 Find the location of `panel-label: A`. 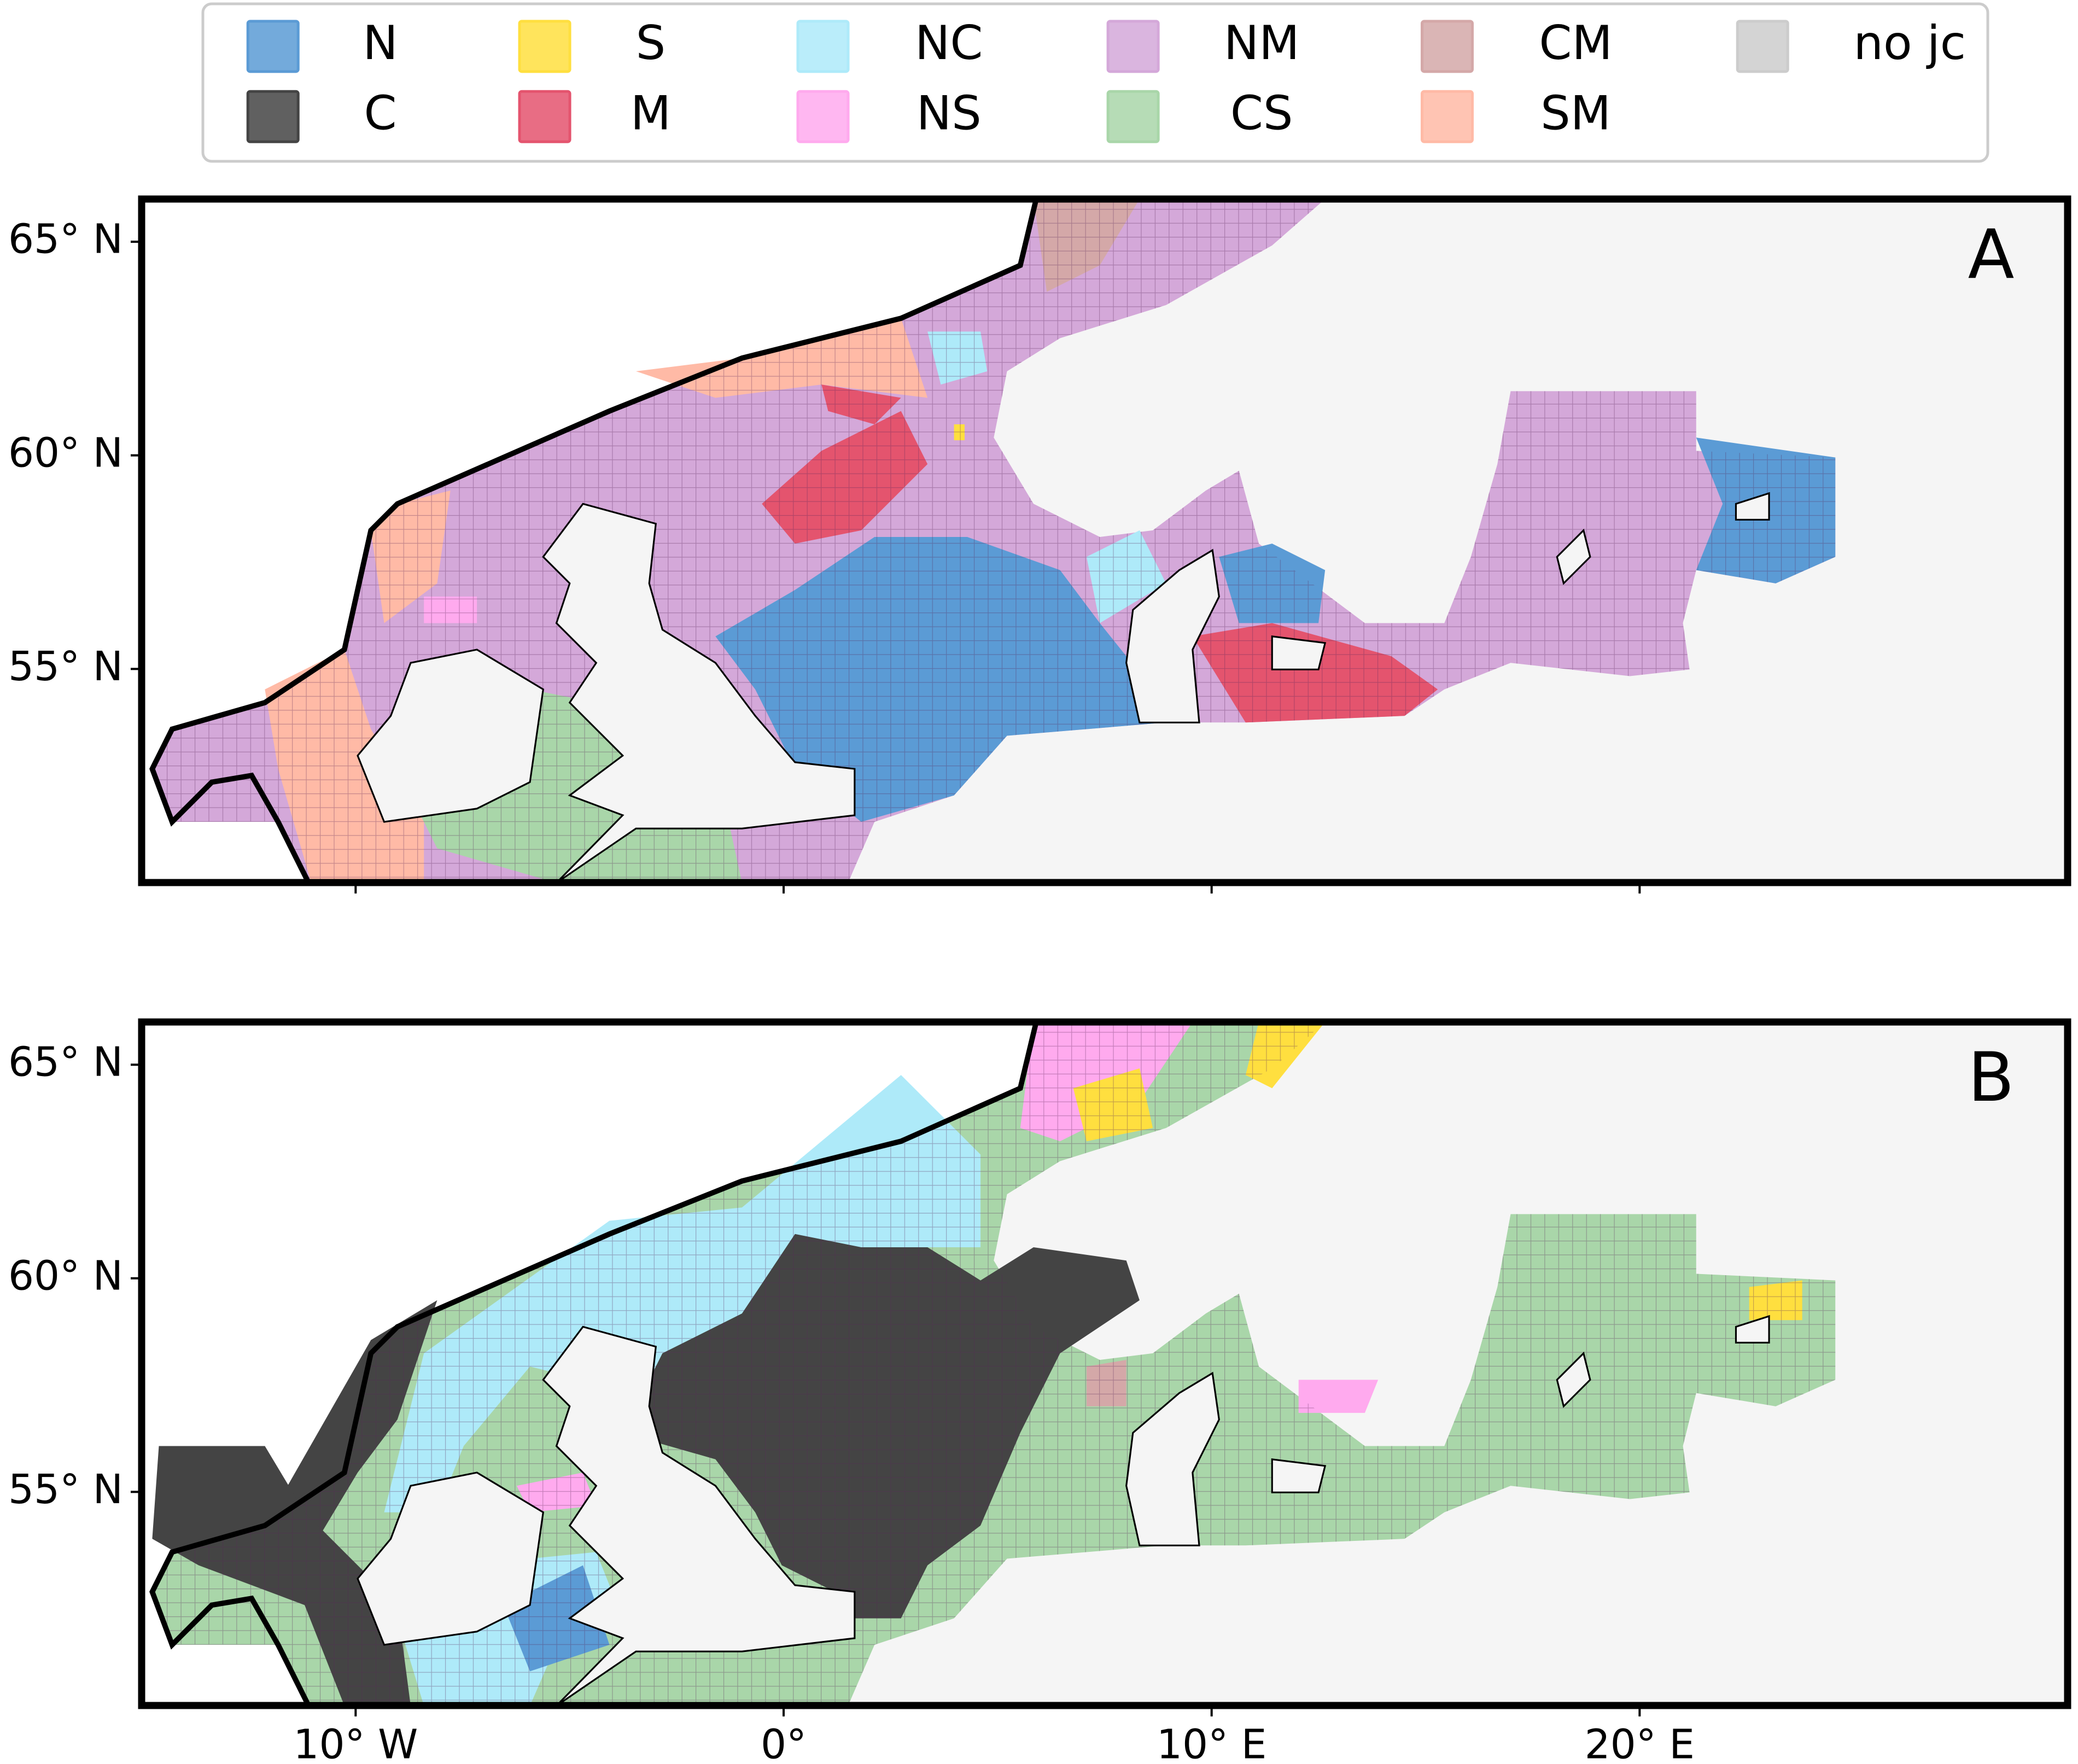

panel-label: A is located at coordinates (1991, 254).